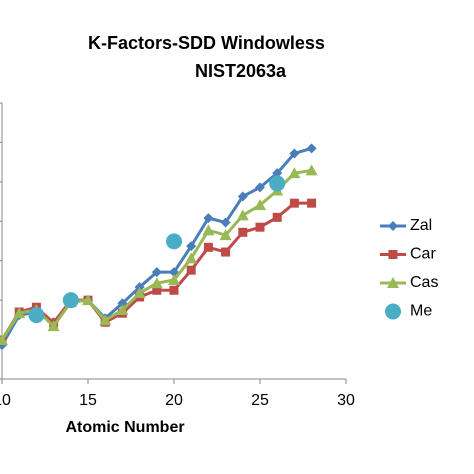 The width and height of the screenshot is (474, 474). Describe the element at coordinates (88, 400) in the screenshot. I see `x-tick-label: 15` at that location.